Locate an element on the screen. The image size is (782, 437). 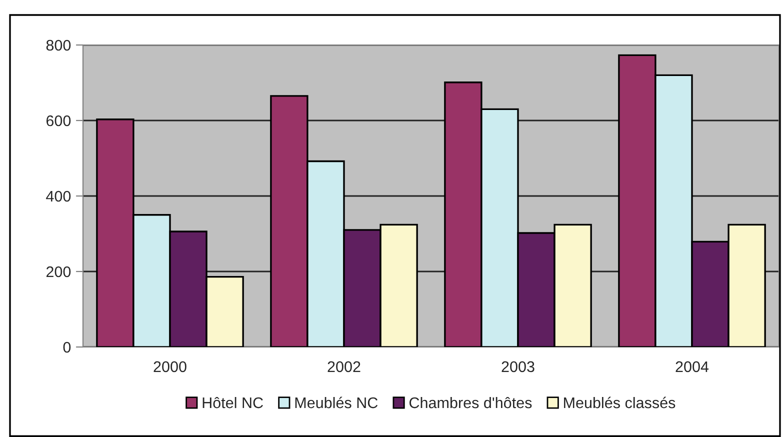
legend-label: Chambres d'hôtes is located at coordinates (470, 402).